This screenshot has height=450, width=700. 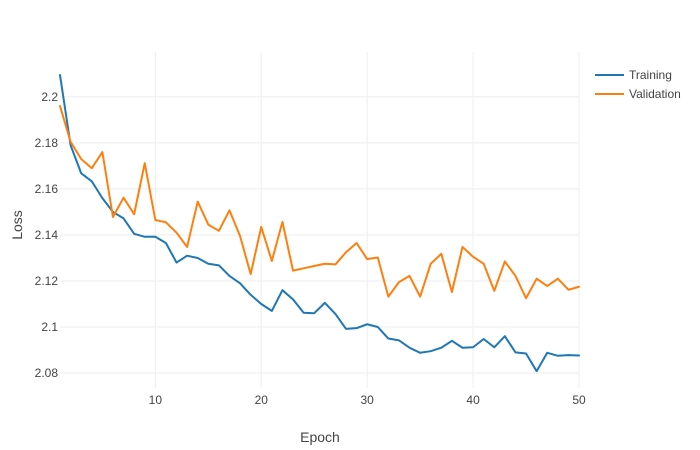 What do you see at coordinates (638, 84) in the screenshot?
I see `legend: Training Validation` at bounding box center [638, 84].